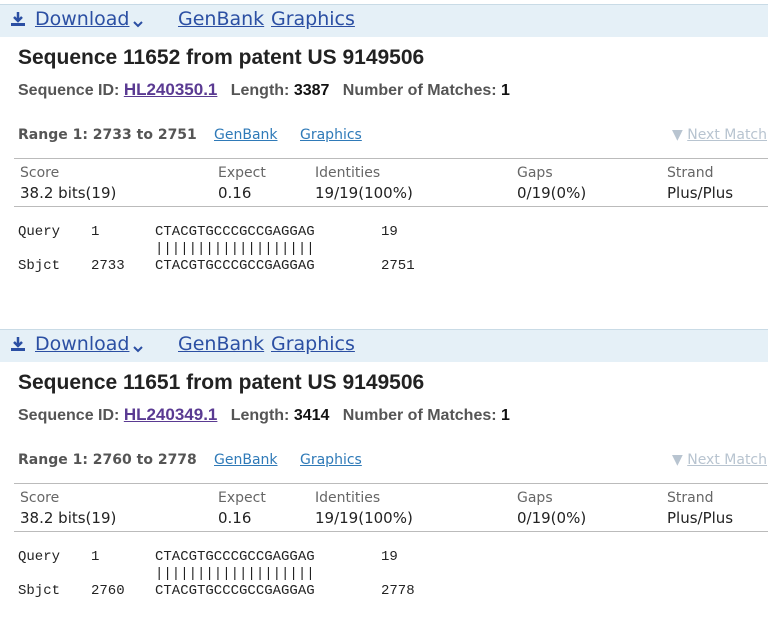 The image size is (768, 629). I want to click on sbjct-end: 2751, so click(398, 266).